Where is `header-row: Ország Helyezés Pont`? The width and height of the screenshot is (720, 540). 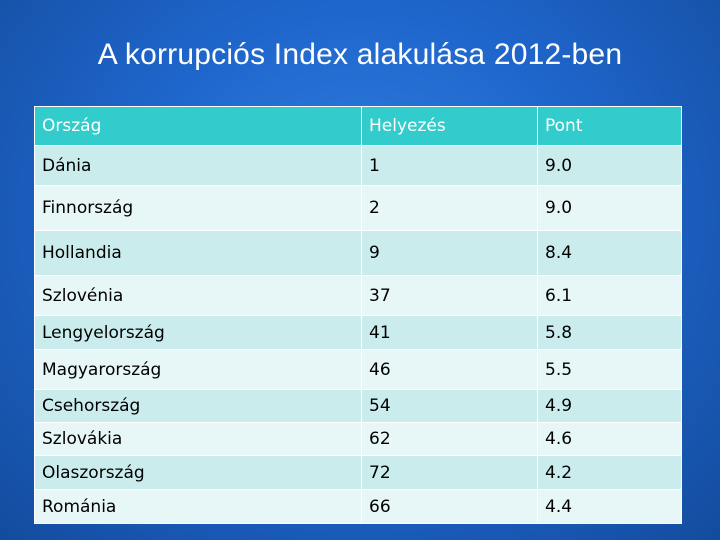
header-row: Ország Helyezés Pont is located at coordinates (358, 126).